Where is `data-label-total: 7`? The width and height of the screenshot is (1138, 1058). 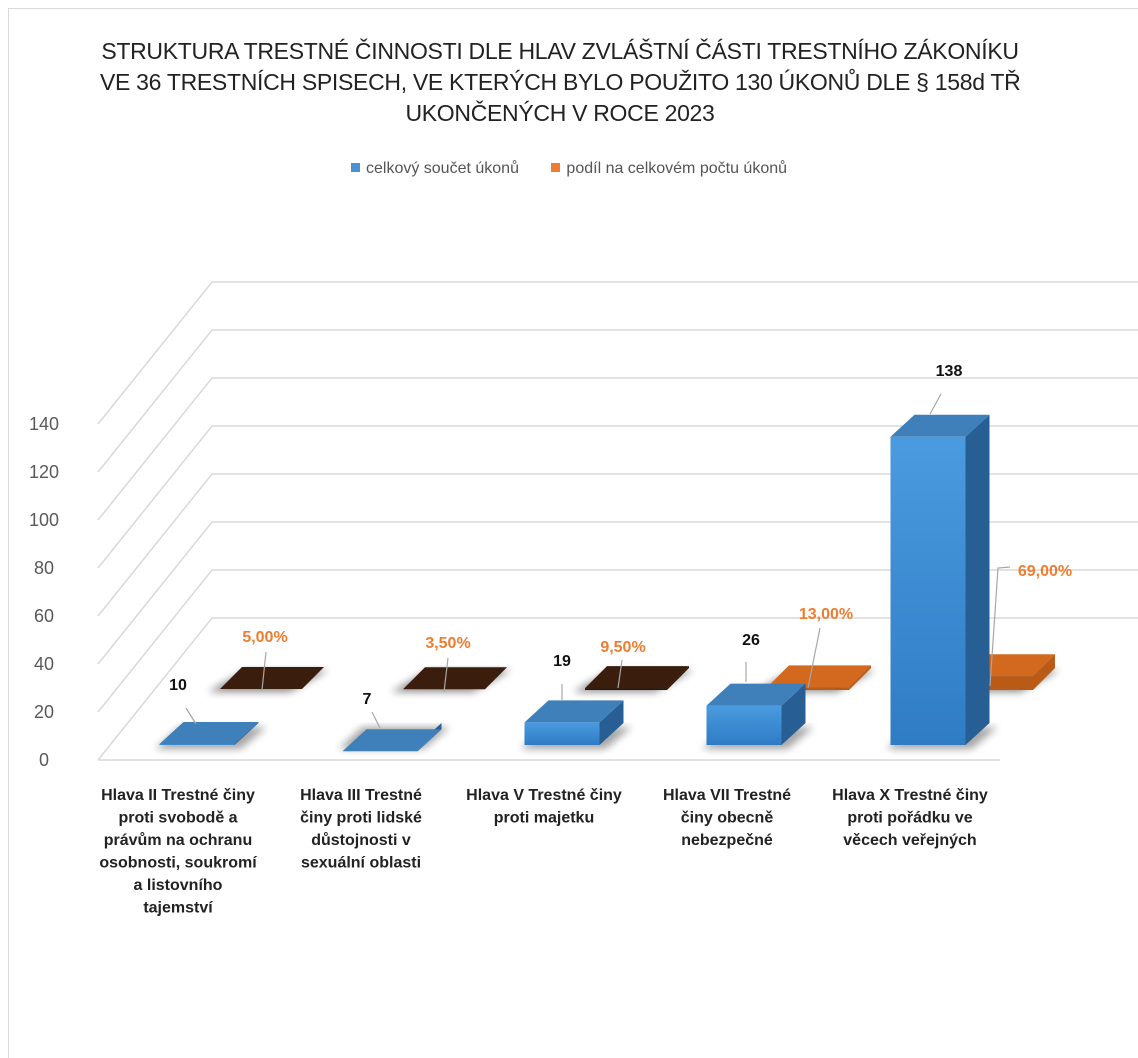 data-label-total: 7 is located at coordinates (367, 699).